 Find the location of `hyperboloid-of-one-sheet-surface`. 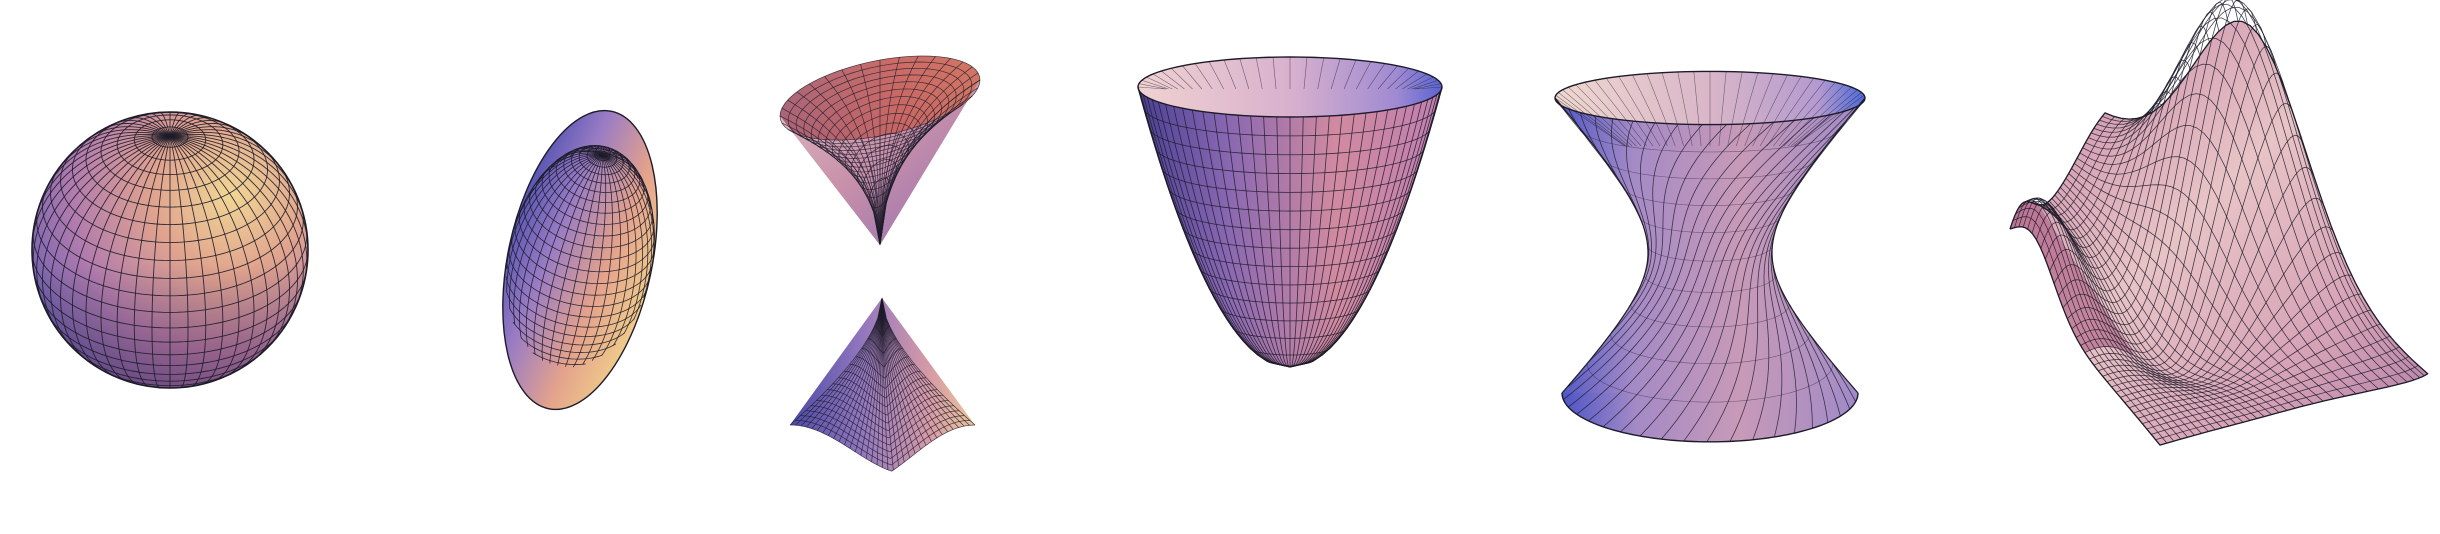

hyperboloid-of-one-sheet-surface is located at coordinates (1710, 256).